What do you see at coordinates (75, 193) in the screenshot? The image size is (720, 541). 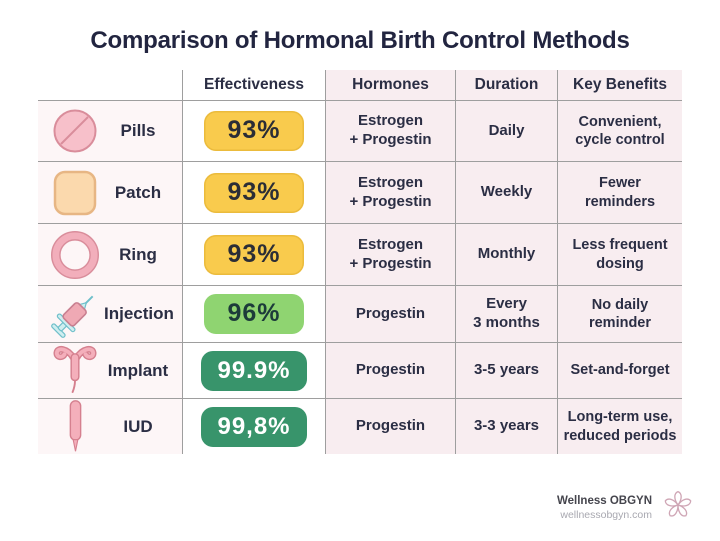 I see `patch-icon` at bounding box center [75, 193].